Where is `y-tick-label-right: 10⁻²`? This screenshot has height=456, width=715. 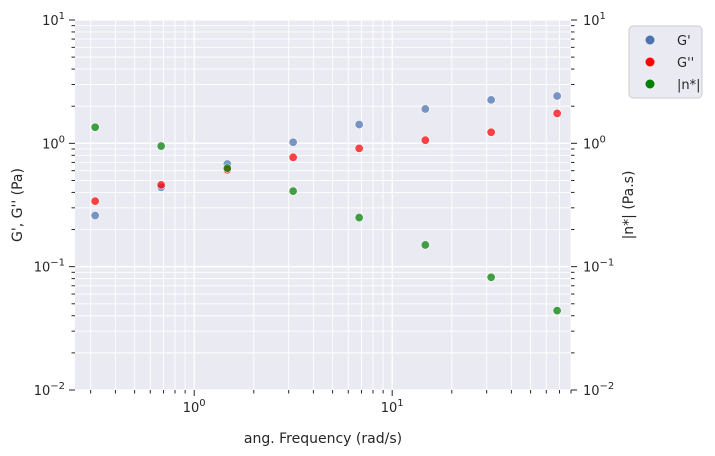 y-tick-label-right: 10⁻² is located at coordinates (598, 390).